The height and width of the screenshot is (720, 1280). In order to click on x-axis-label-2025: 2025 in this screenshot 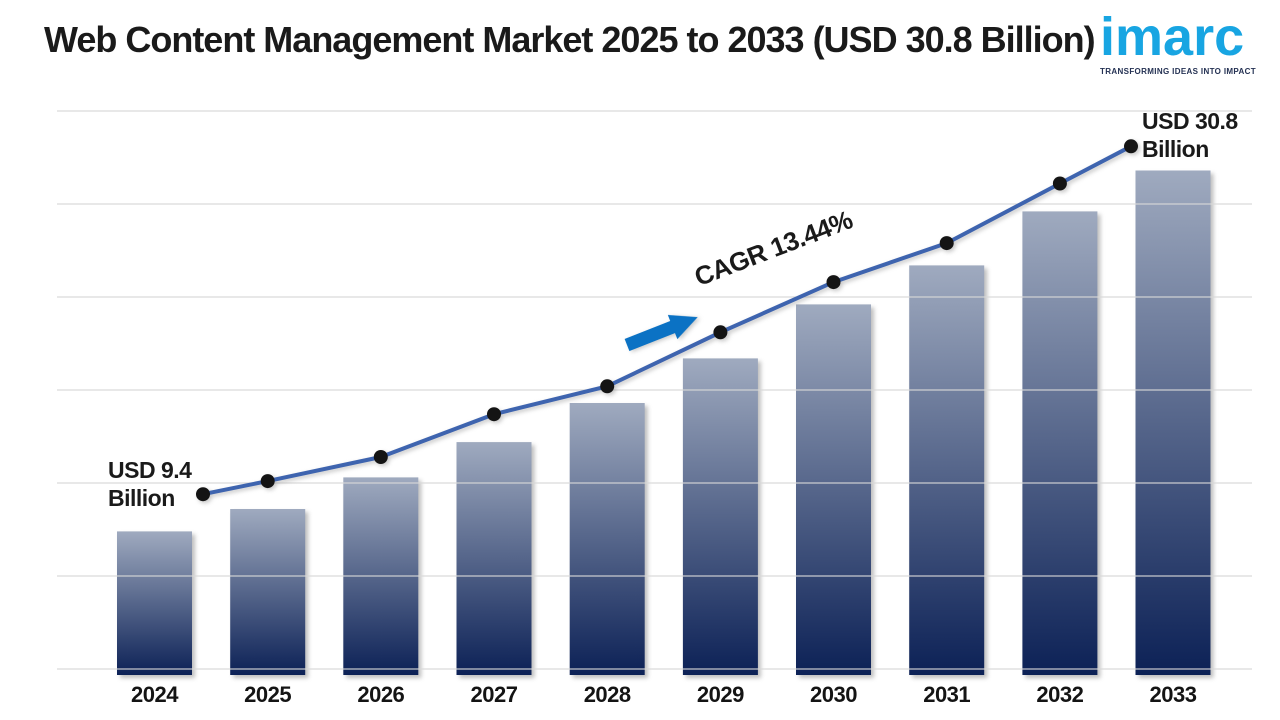, I will do `click(268, 694)`.